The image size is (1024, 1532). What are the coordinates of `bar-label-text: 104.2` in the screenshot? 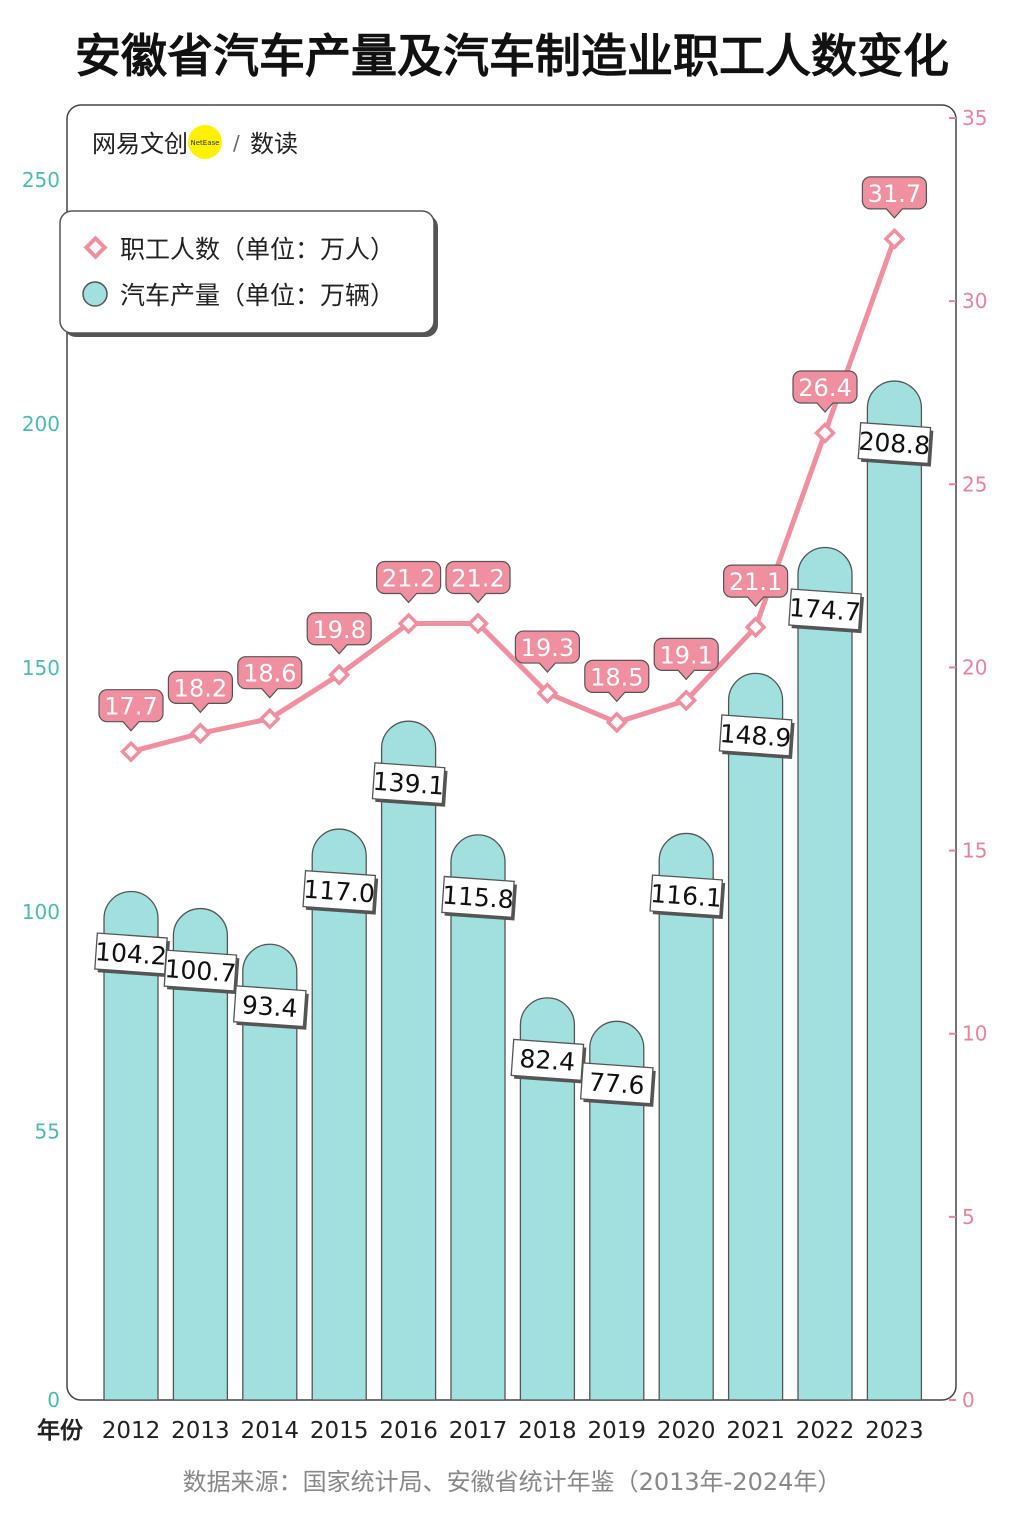 It's located at (130, 954).